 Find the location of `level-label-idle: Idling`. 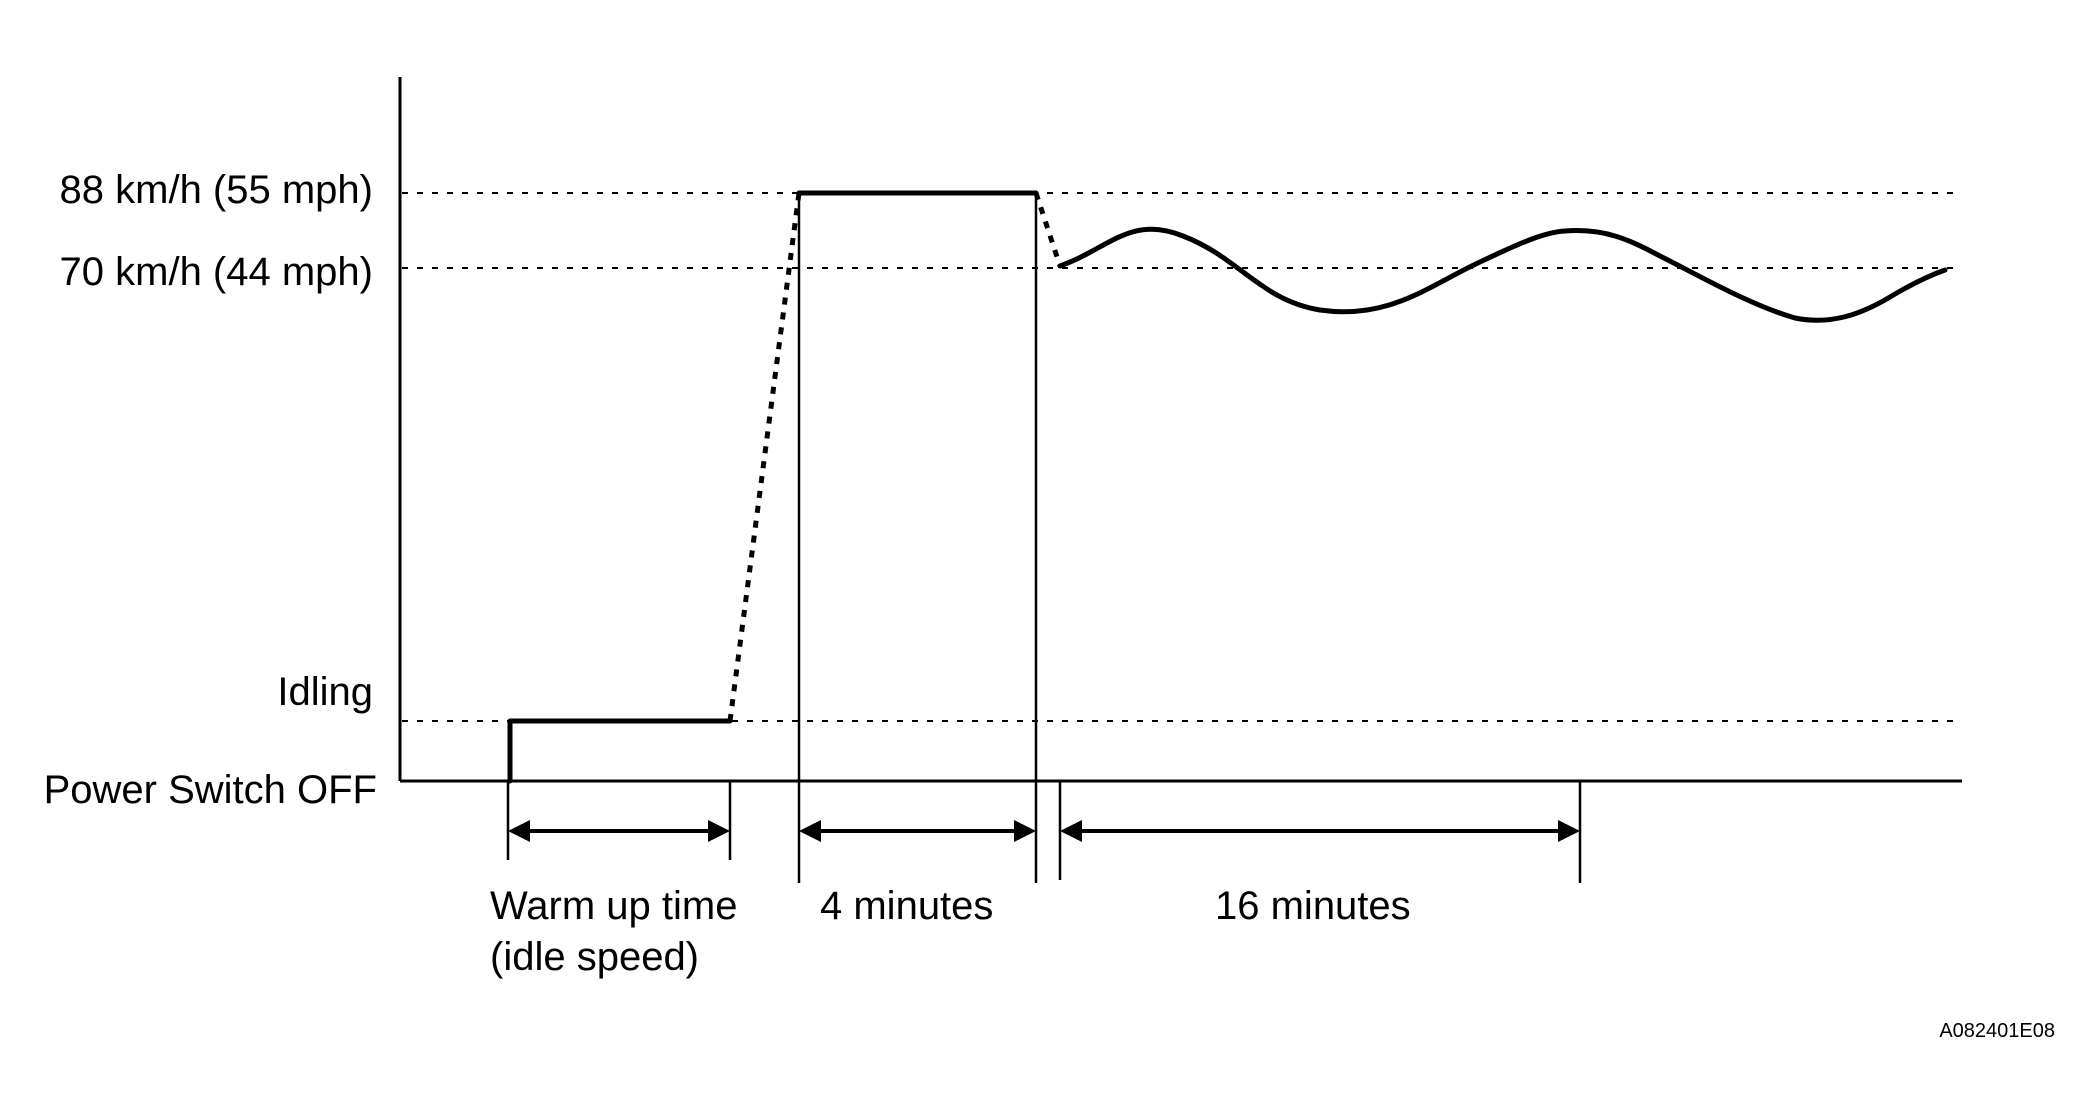

level-label-idle: Idling is located at coordinates (325, 692).